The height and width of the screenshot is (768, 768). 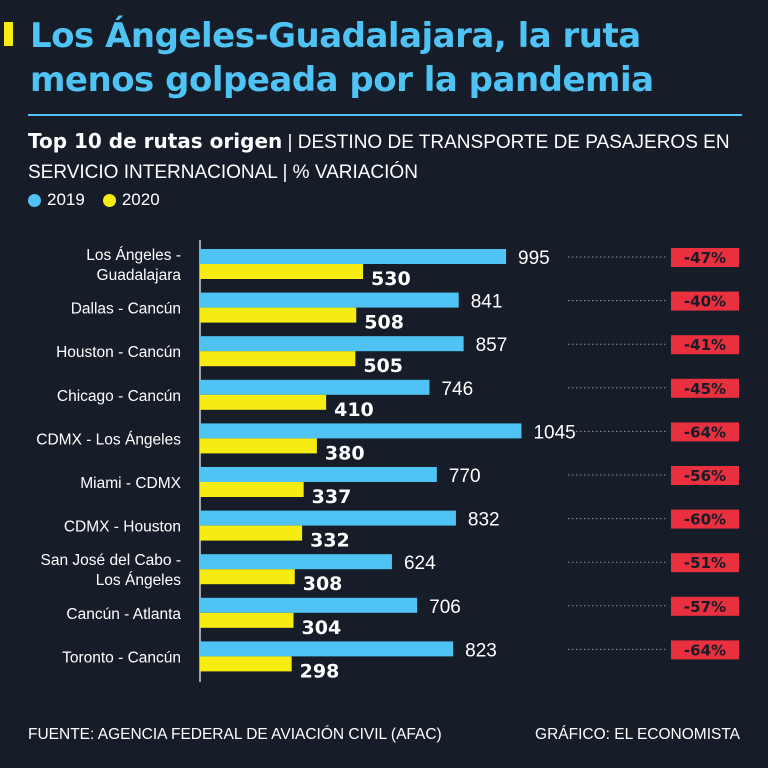 I want to click on category-label: Toronto - Cancún, so click(x=121, y=657).